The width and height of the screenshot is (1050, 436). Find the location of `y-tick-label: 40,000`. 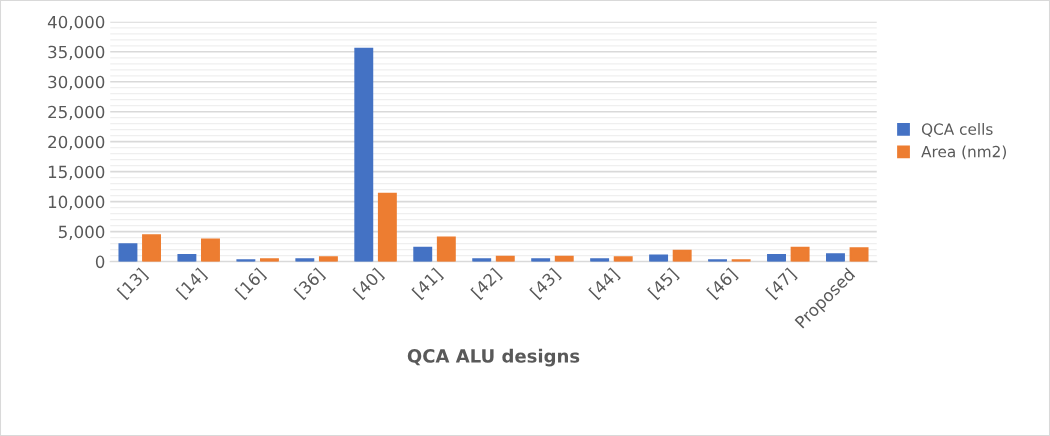

y-tick-label: 40,000 is located at coordinates (76, 23).